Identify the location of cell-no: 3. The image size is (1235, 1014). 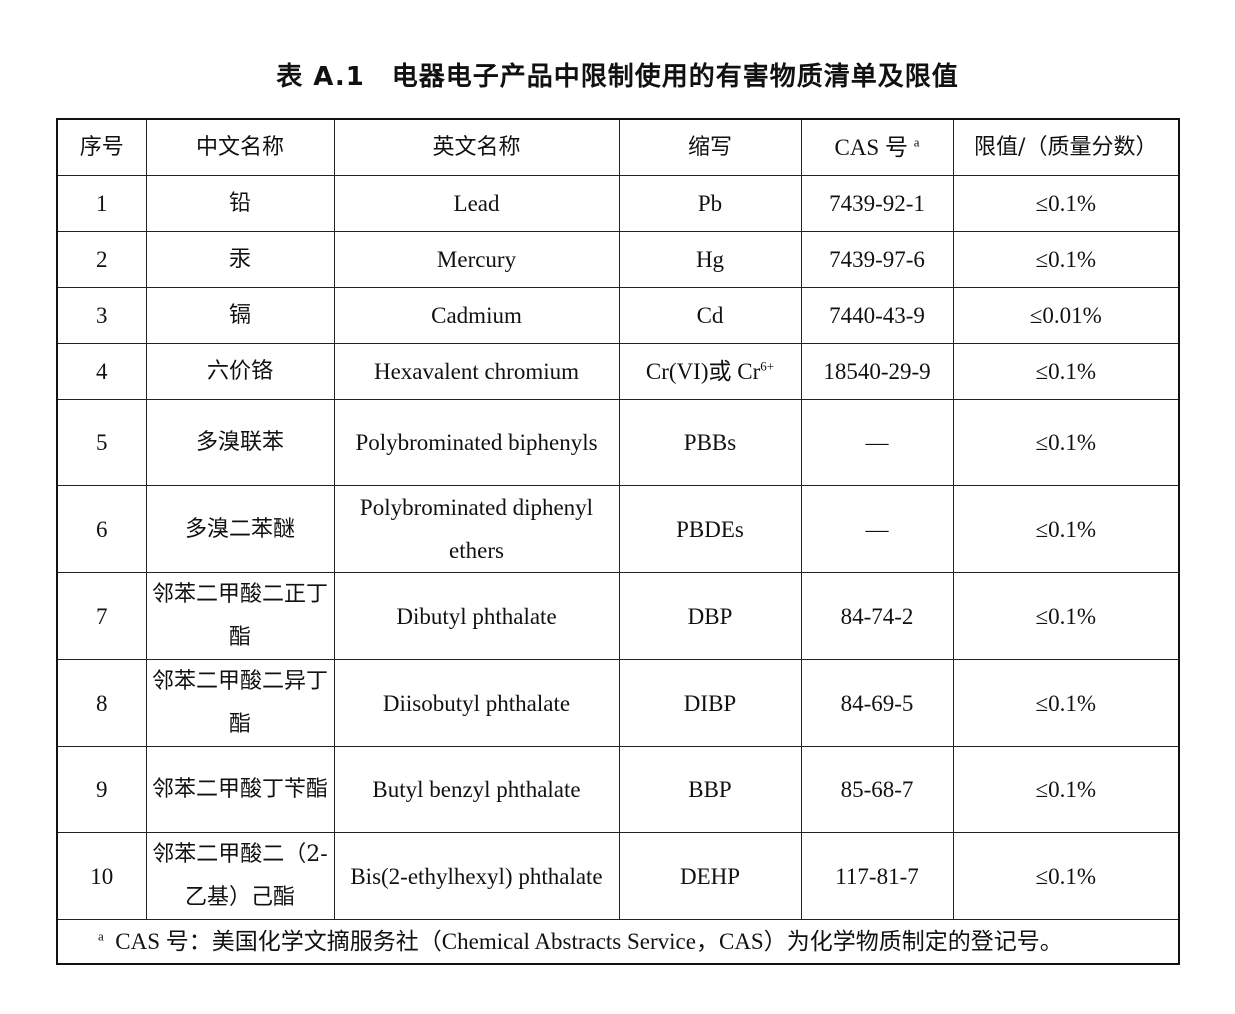
(101, 315).